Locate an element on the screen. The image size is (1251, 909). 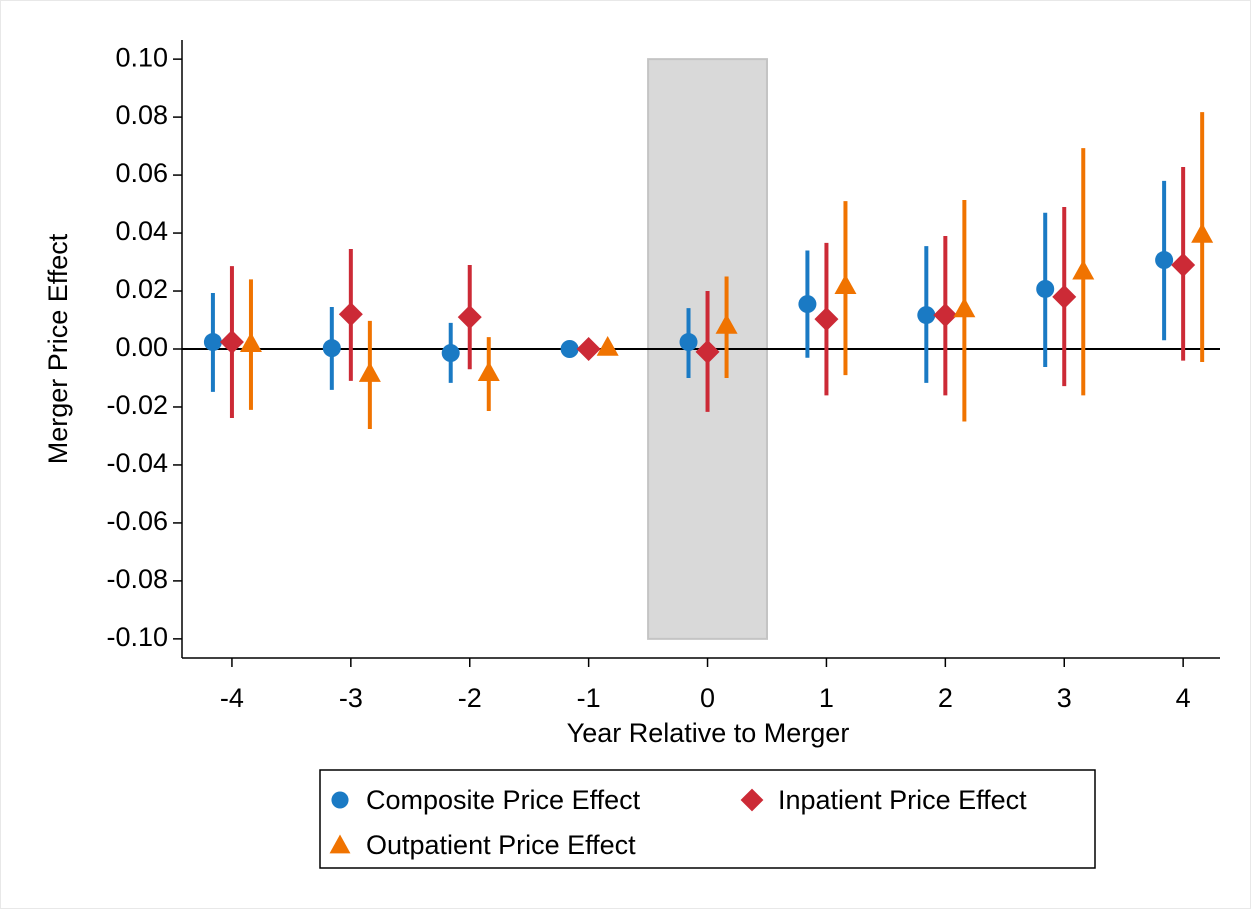
y-tick-label: -0.02 is located at coordinates (137, 405).